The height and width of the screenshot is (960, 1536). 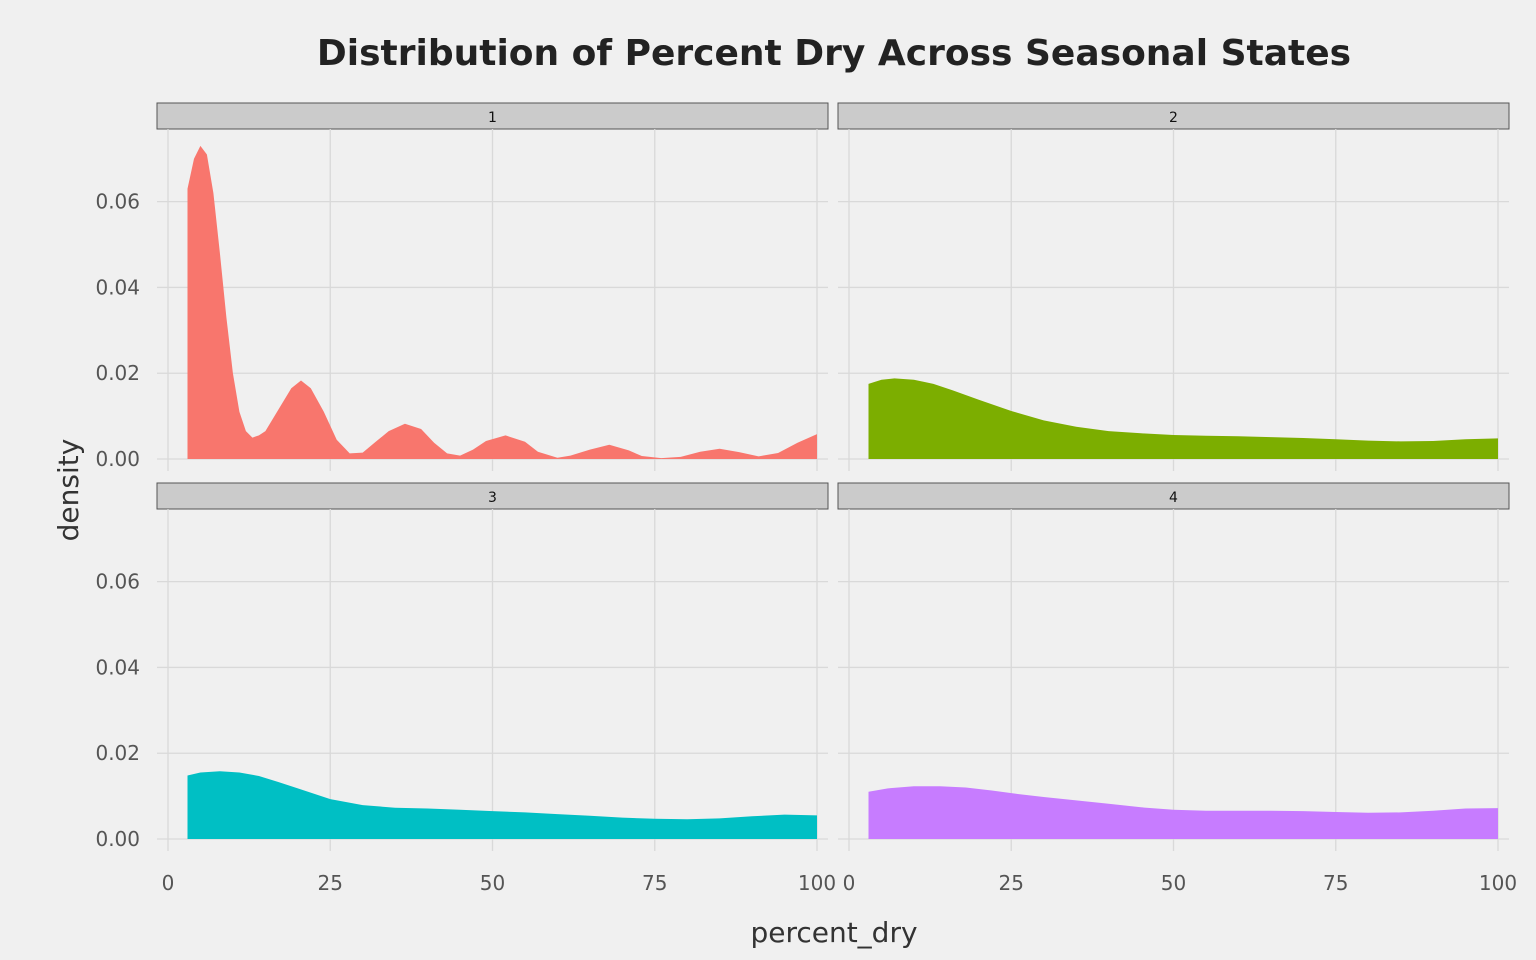 What do you see at coordinates (833, 932) in the screenshot?
I see `x-axis-title: percent_dry` at bounding box center [833, 932].